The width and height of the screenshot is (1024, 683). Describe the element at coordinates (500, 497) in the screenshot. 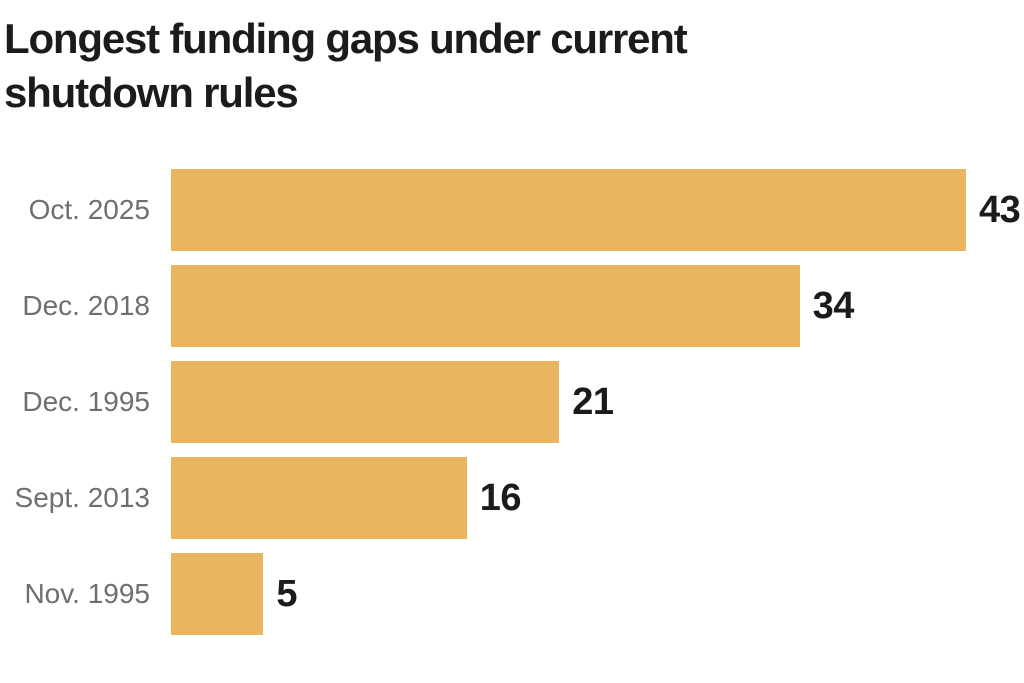

I see `value-label: 16` at that location.